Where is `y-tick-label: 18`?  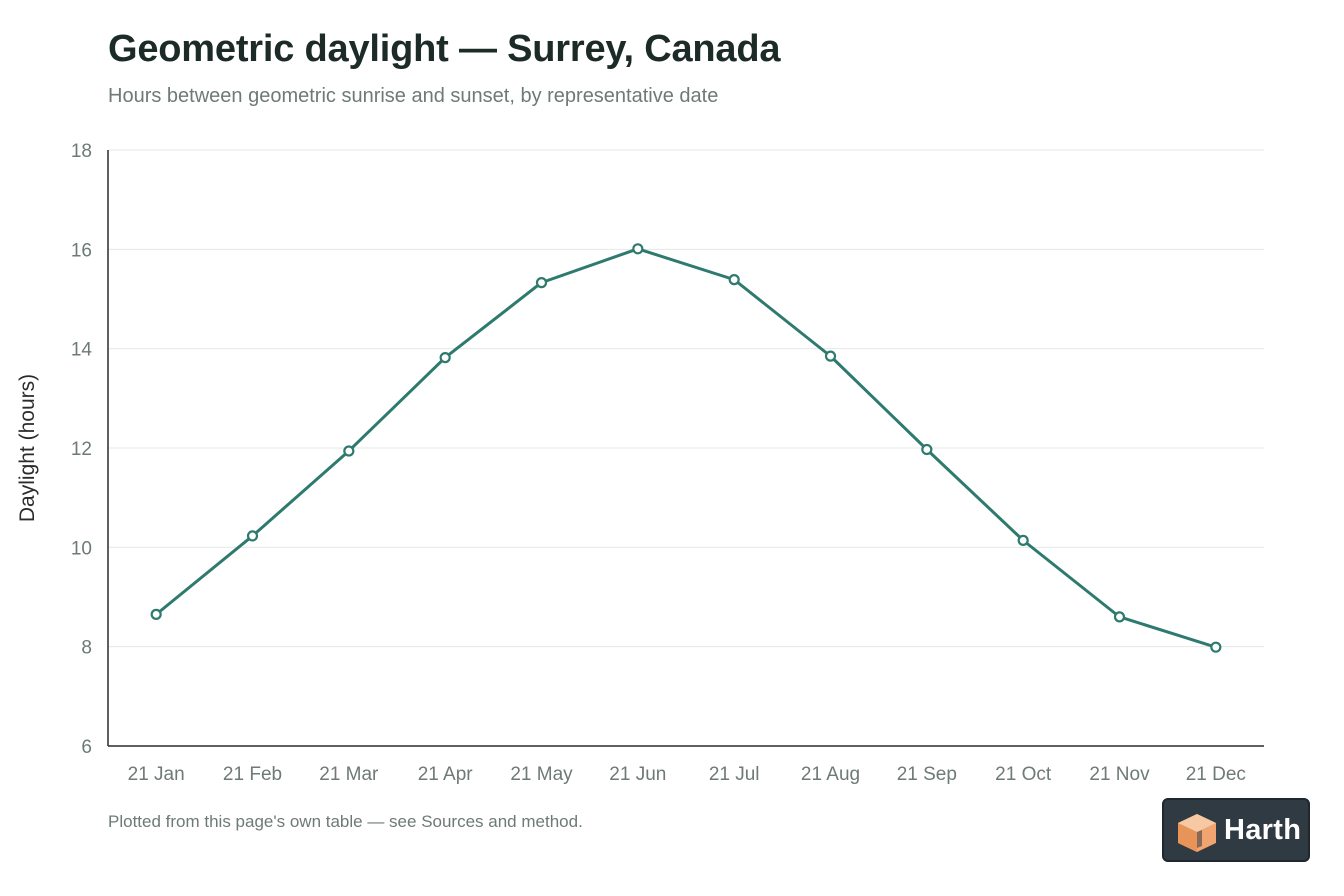 y-tick-label: 18 is located at coordinates (81, 151).